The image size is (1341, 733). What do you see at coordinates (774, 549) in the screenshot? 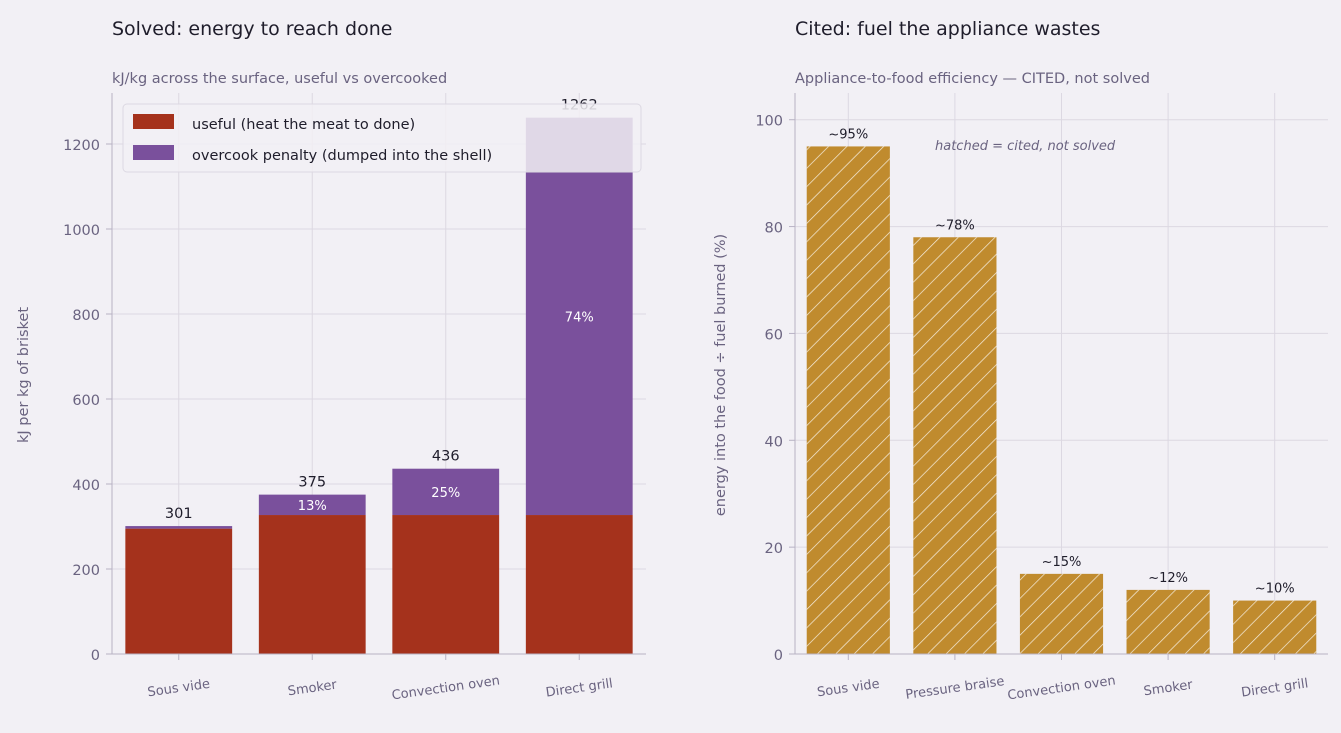
I see `y-tick-label: 20` at bounding box center [774, 549].